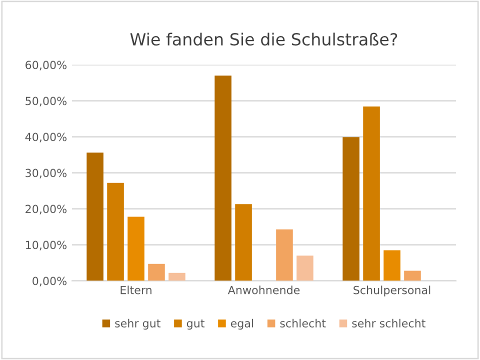 Image resolution: width=480 pixels, height=360 pixels. I want to click on y-tick-label: 40,00%, so click(46, 137).